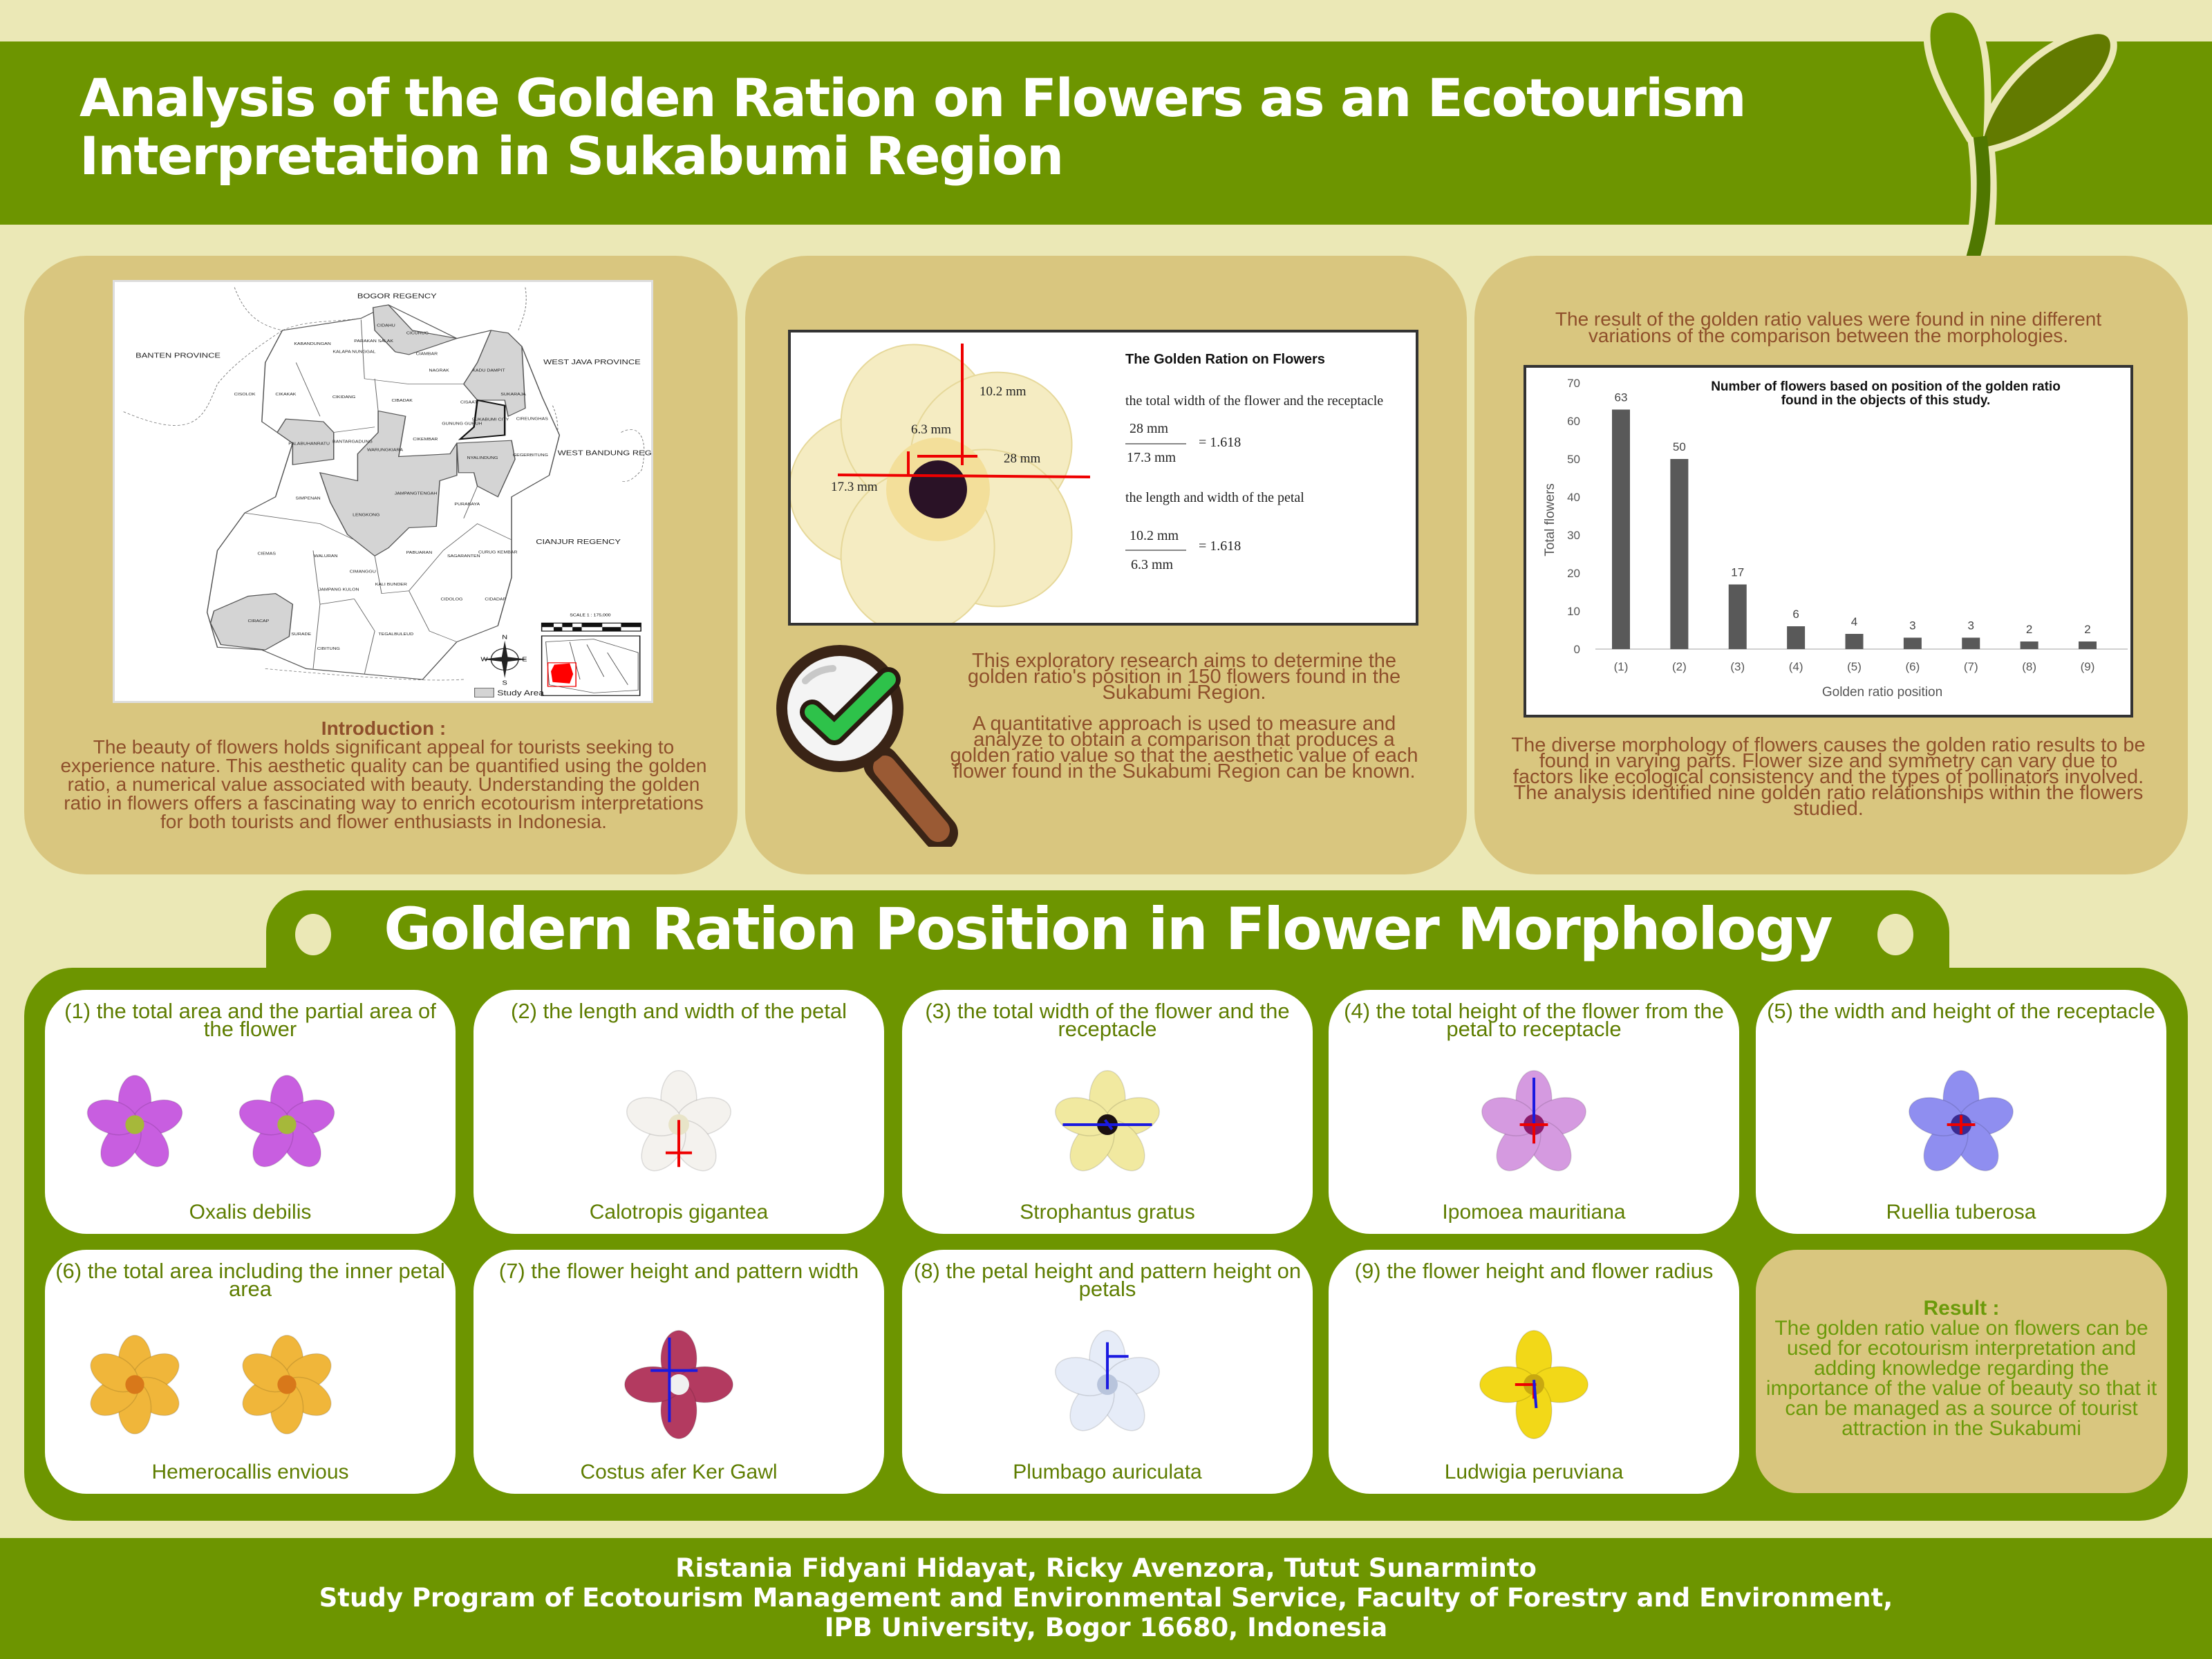 The width and height of the screenshot is (2212, 1659). I want to click on species-name: Costus afer Ker Gawl, so click(679, 1472).